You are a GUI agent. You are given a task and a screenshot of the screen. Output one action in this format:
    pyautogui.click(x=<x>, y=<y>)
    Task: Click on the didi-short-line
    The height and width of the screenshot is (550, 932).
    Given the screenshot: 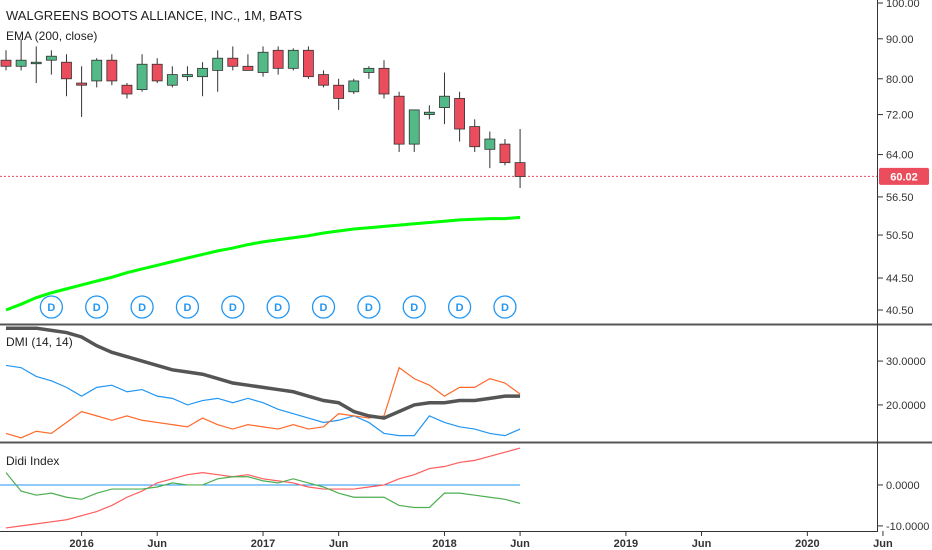 What is the action you would take?
    pyautogui.click(x=263, y=488)
    